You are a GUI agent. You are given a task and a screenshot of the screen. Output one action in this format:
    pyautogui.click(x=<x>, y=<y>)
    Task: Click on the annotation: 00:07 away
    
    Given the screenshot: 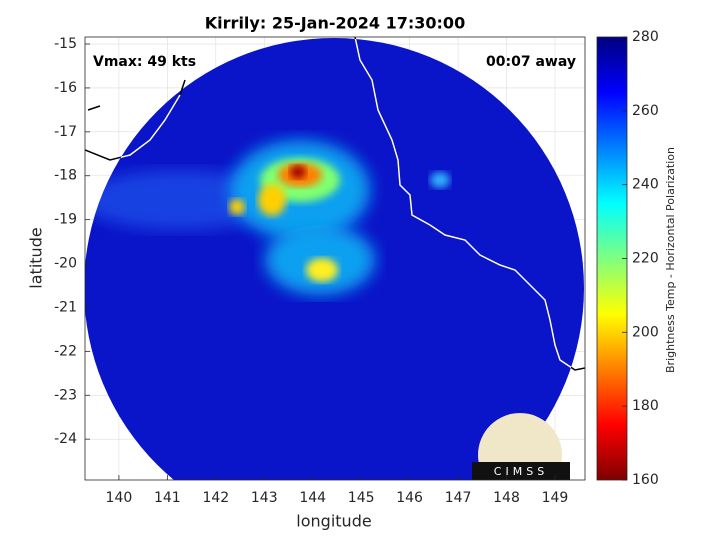 What is the action you would take?
    pyautogui.click(x=531, y=62)
    